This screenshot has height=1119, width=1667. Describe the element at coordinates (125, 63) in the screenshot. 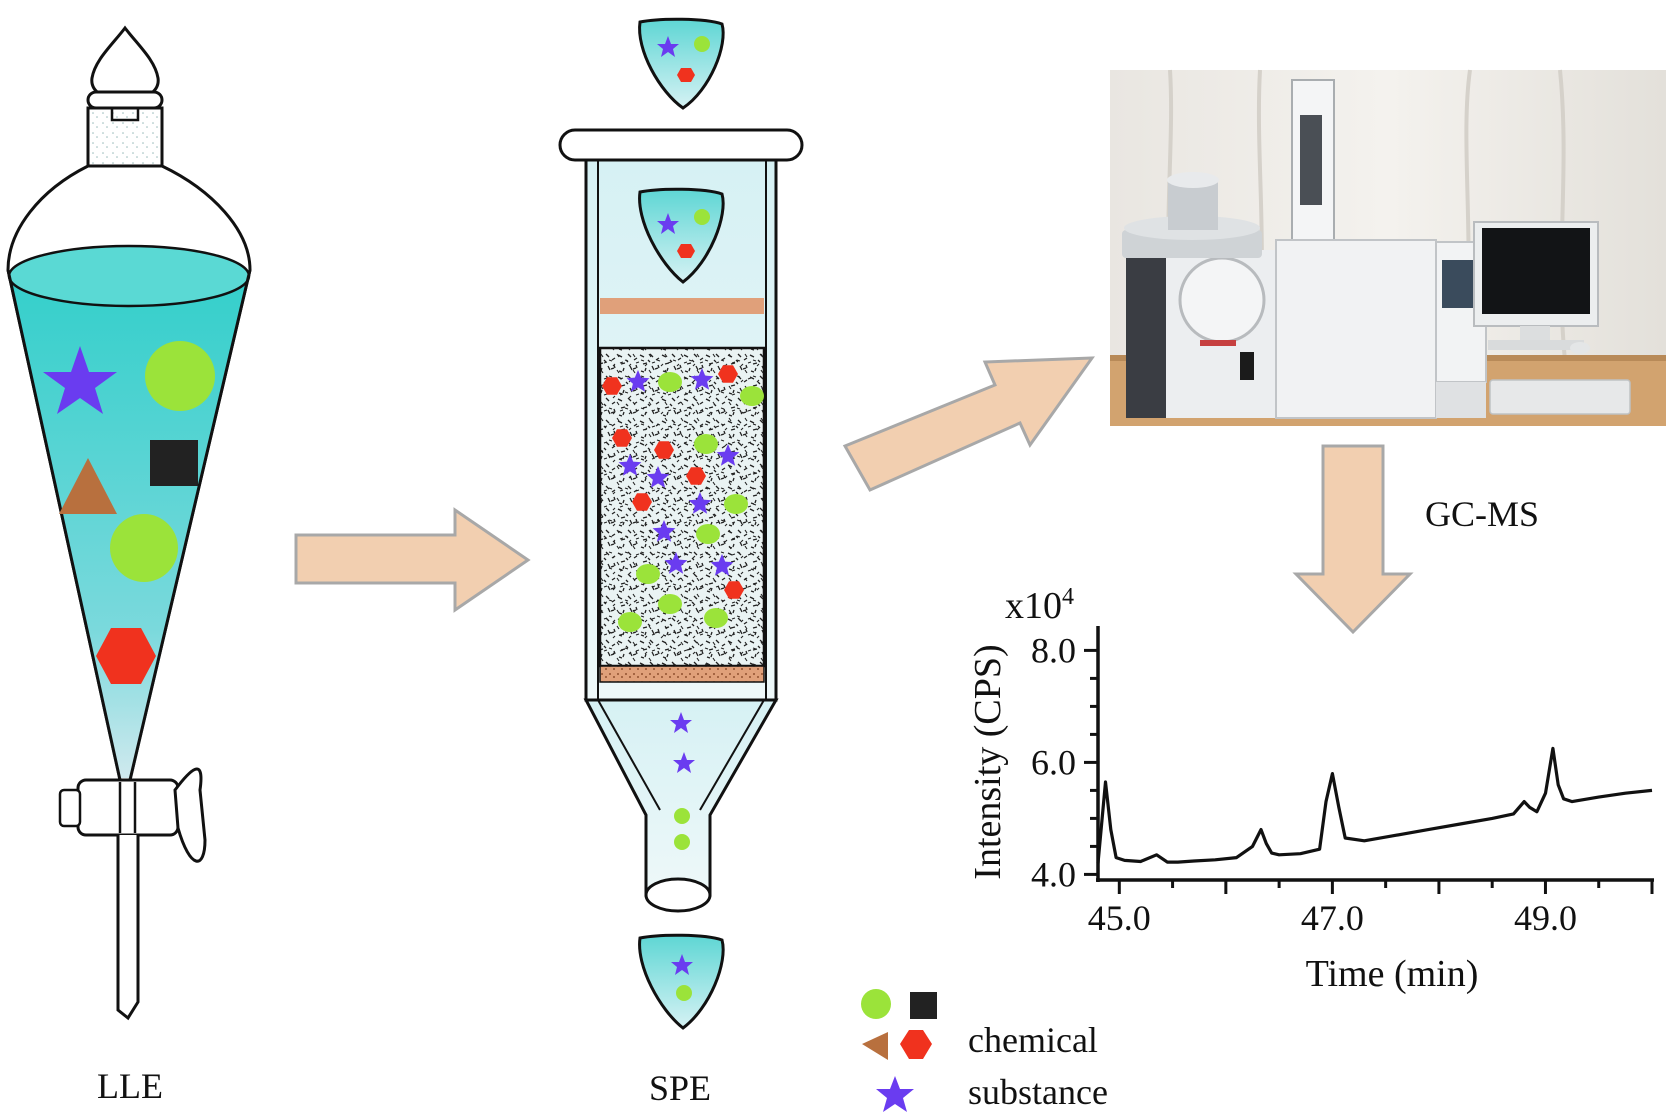

I see `funnel-stopper-icon` at that location.